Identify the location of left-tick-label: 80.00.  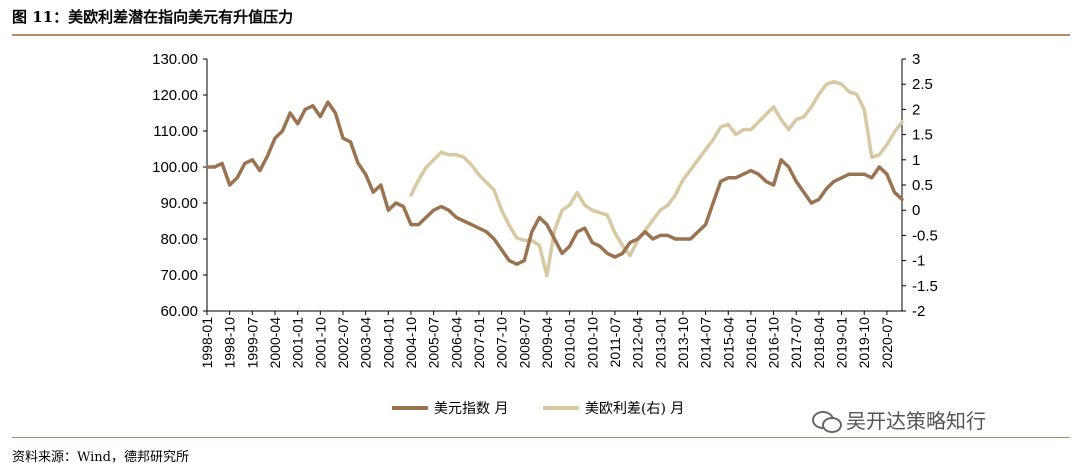
(179, 239).